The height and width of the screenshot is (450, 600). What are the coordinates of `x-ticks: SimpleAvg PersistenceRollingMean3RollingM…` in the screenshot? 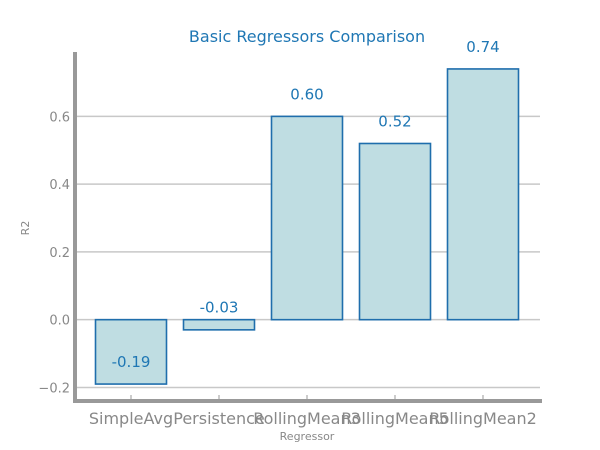 It's located at (313, 411).